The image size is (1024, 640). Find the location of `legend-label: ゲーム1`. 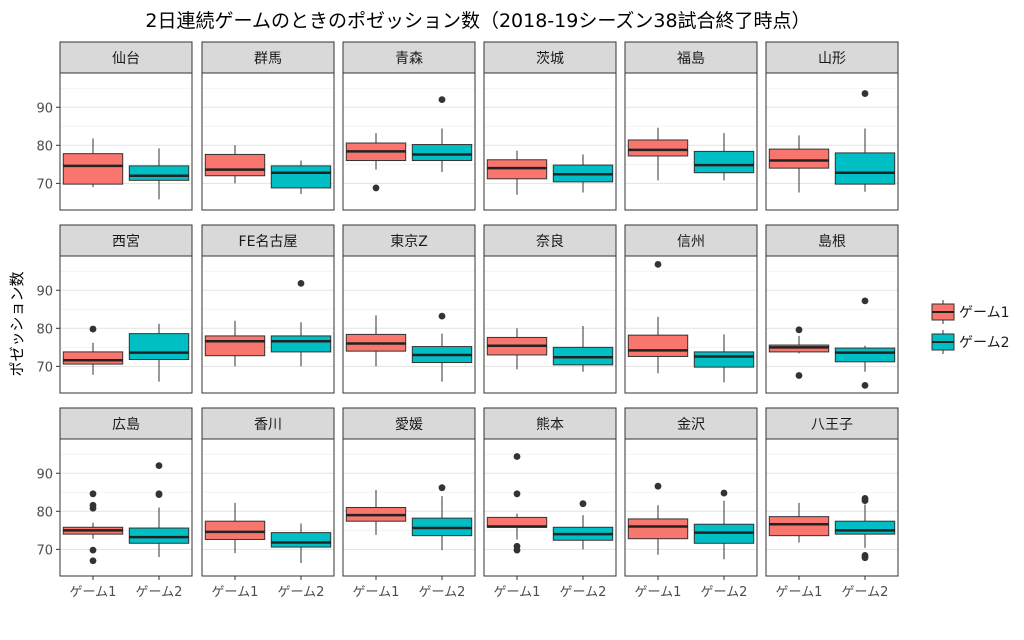

legend-label: ゲーム1 is located at coordinates (984, 313).